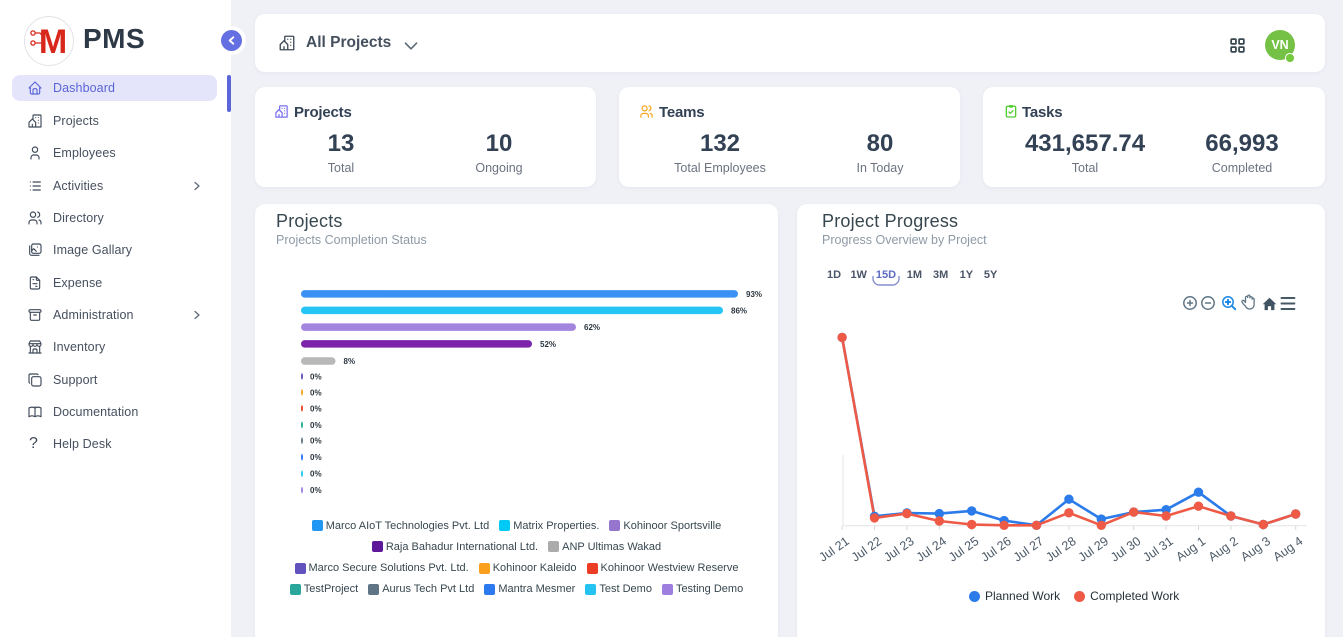  Describe the element at coordinates (53, 42) in the screenshot. I see `svg-text: M` at that location.